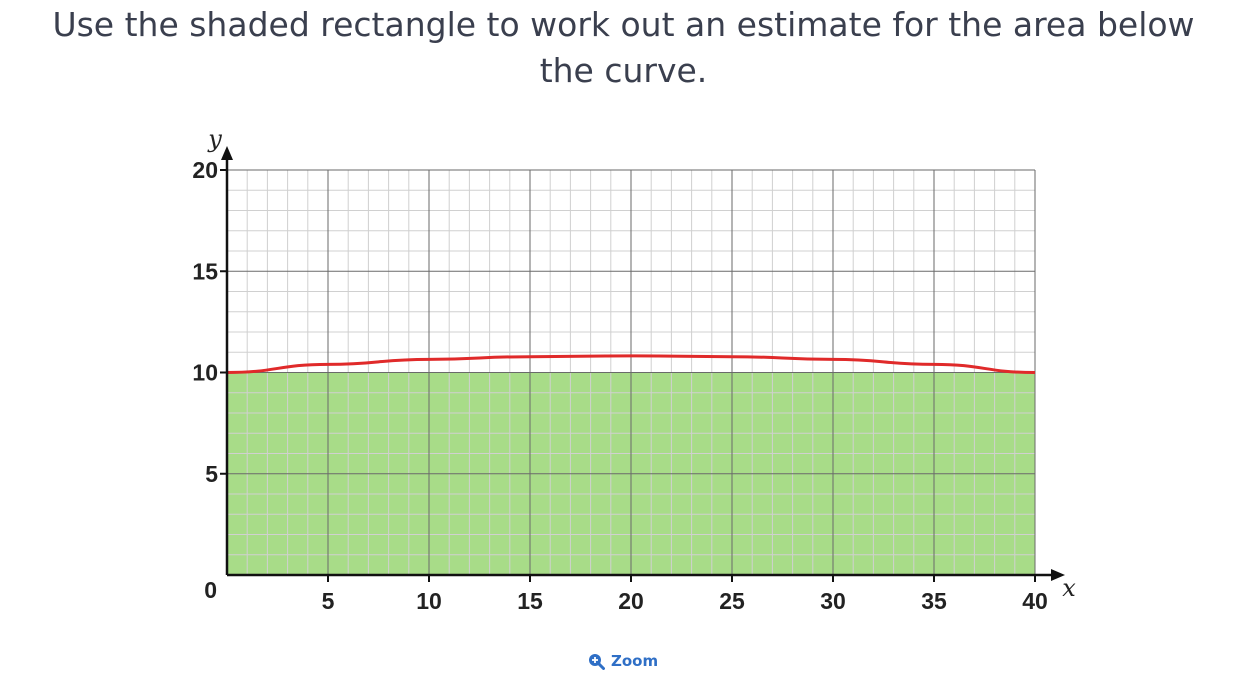 This screenshot has width=1247, height=691. I want to click on x-axis-arrow, so click(1058, 575).